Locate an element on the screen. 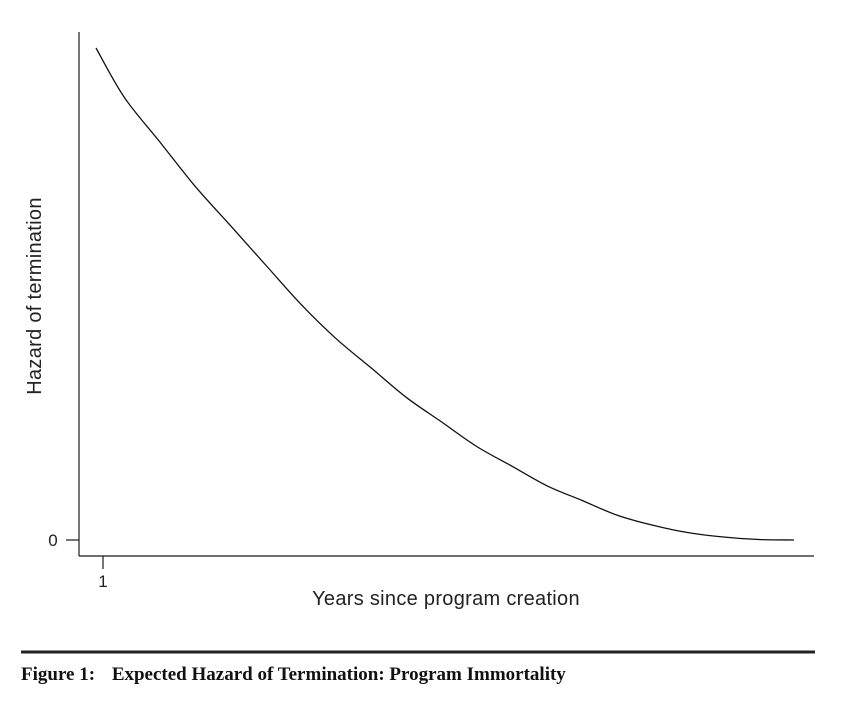  y-axis-title: Hazard of termination is located at coordinates (35, 296).